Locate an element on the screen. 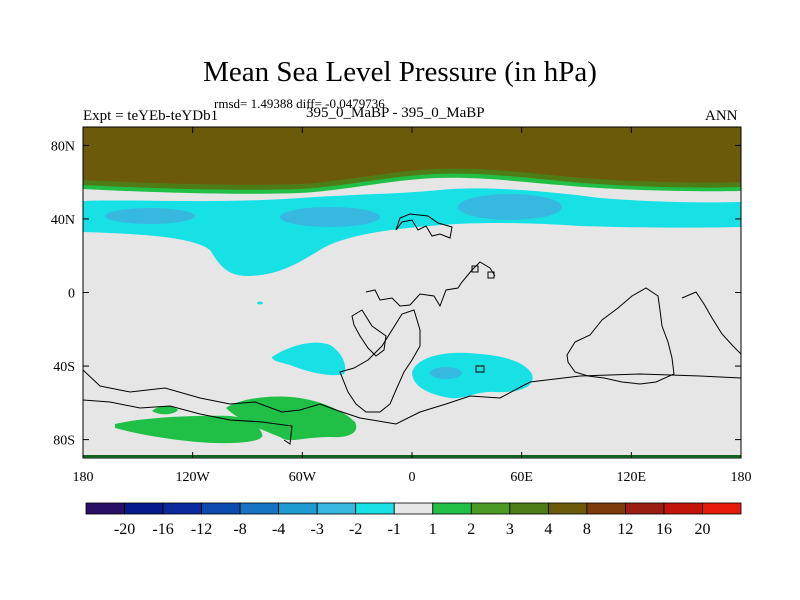 The width and height of the screenshot is (800, 600). colorbar-label: 8 is located at coordinates (587, 529).